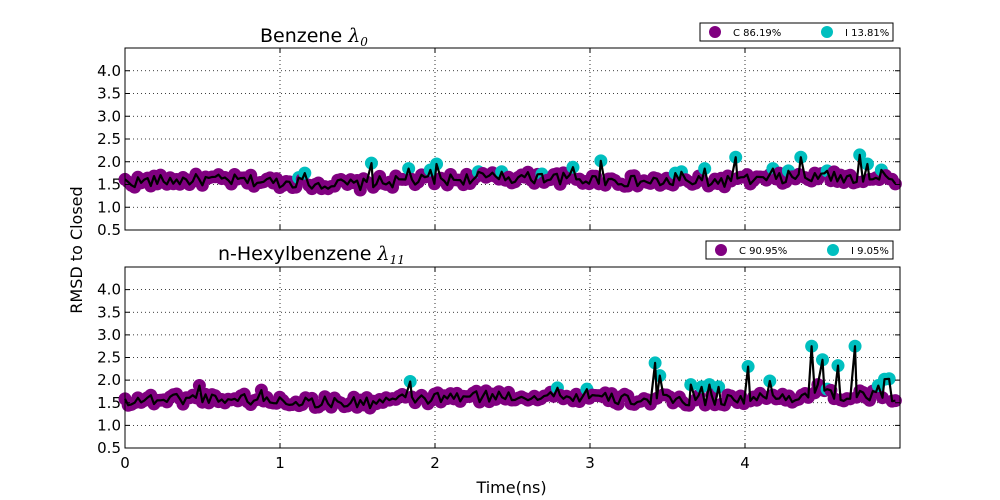 The image size is (1000, 500). Describe the element at coordinates (763, 251) in the screenshot. I see `legend-label: C 90.95%` at that location.